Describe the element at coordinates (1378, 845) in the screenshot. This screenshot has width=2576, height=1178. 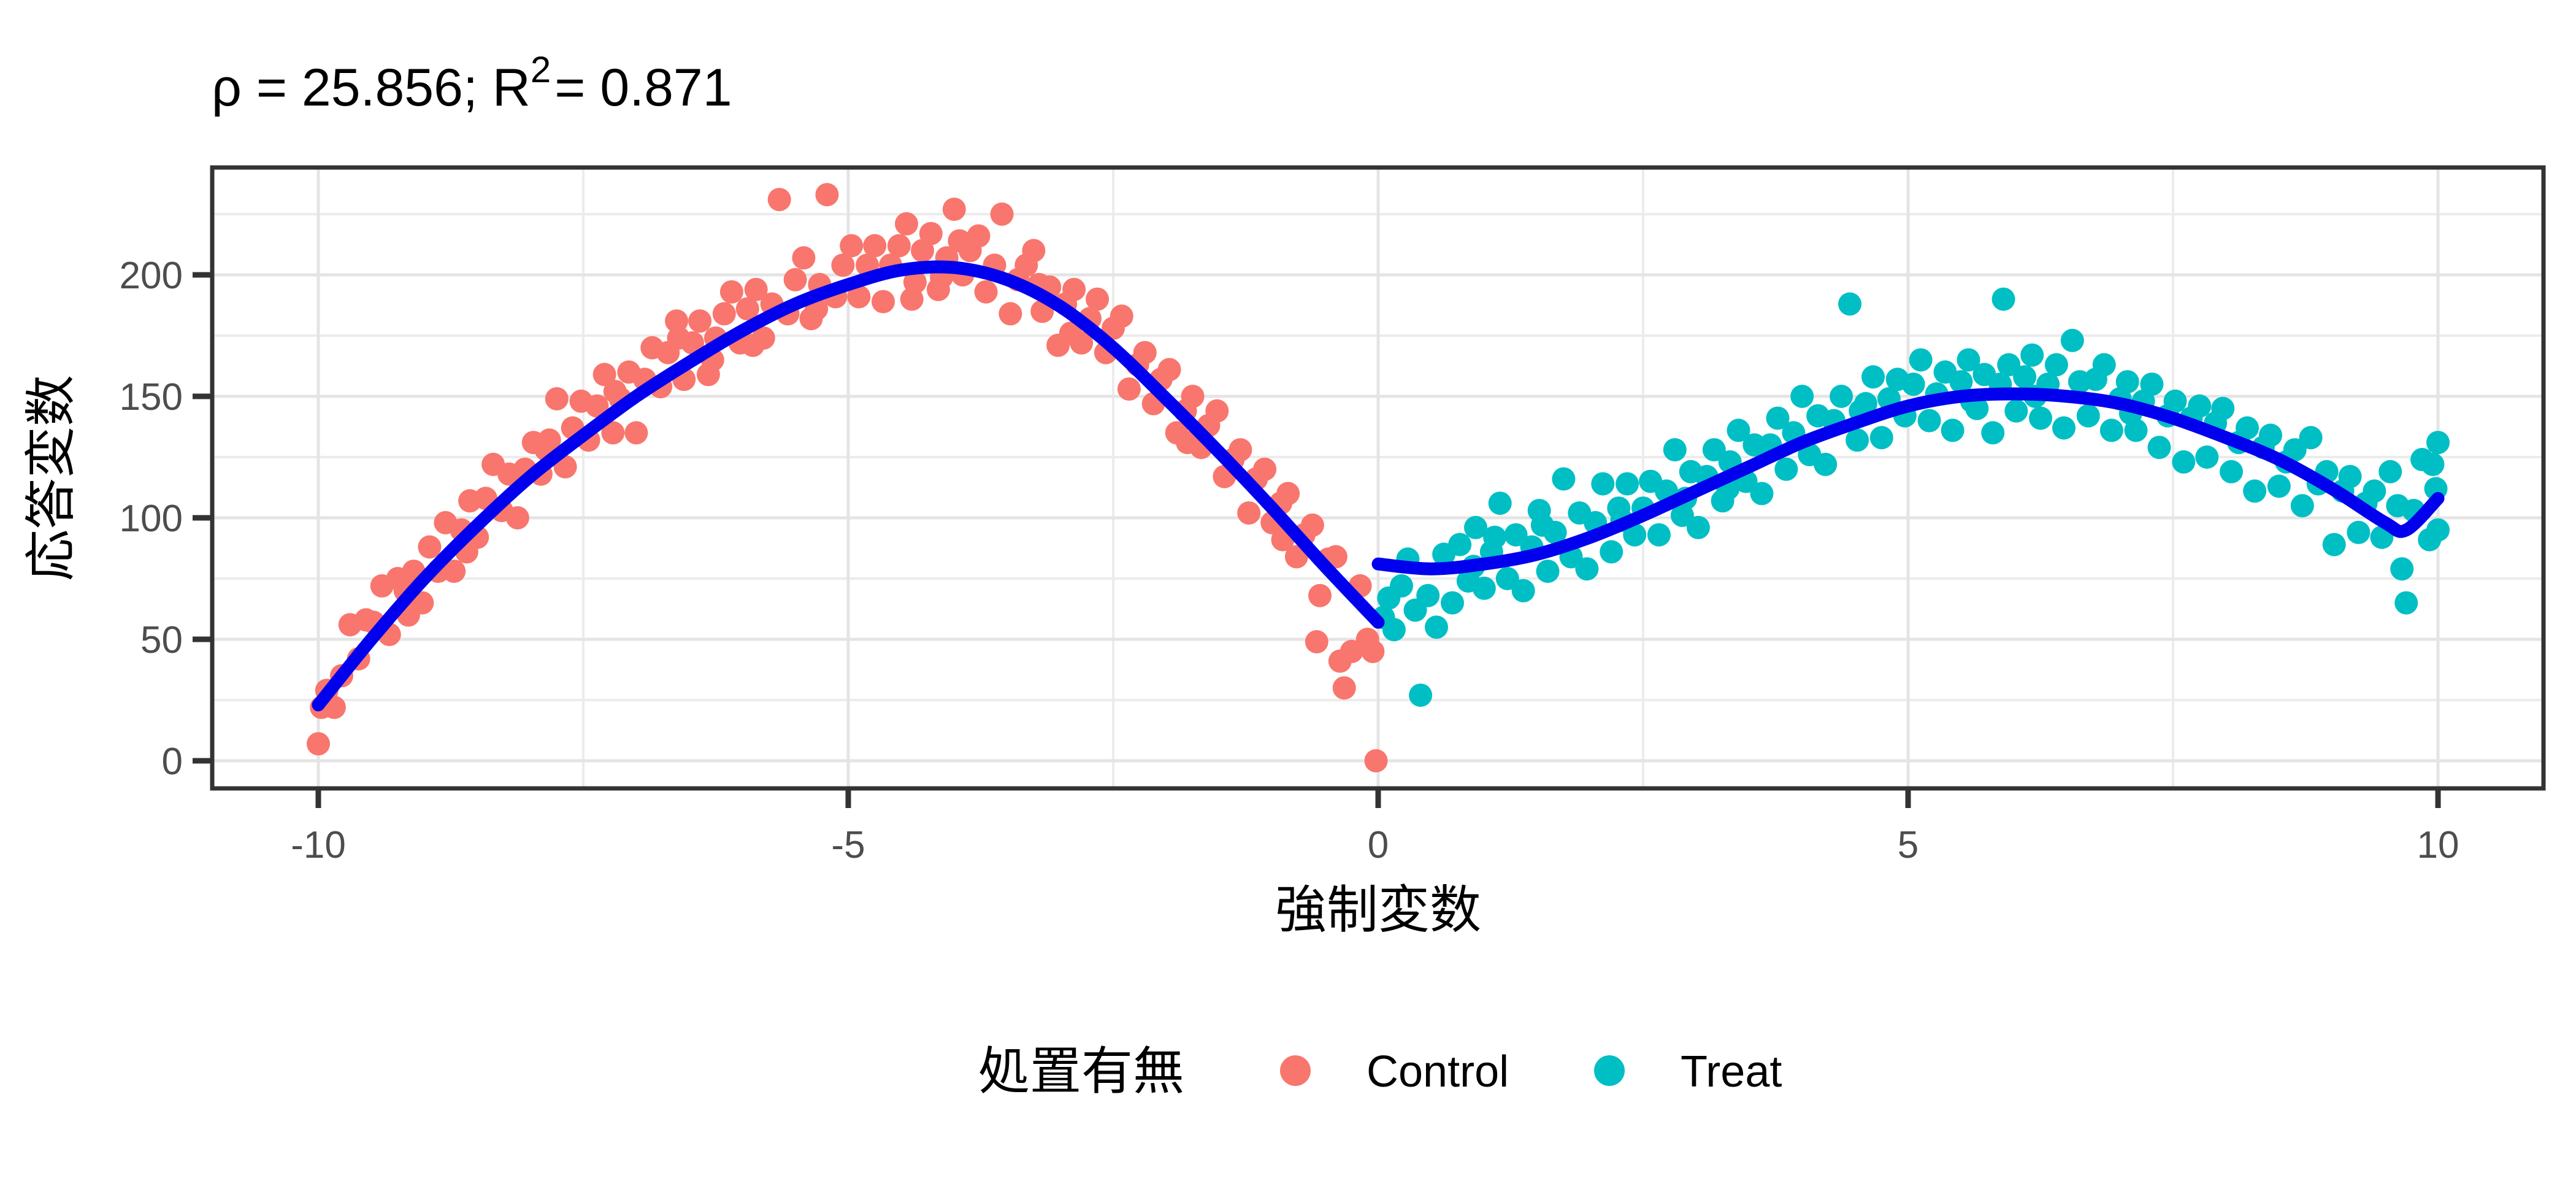
I see `x-tick-label: 0` at that location.